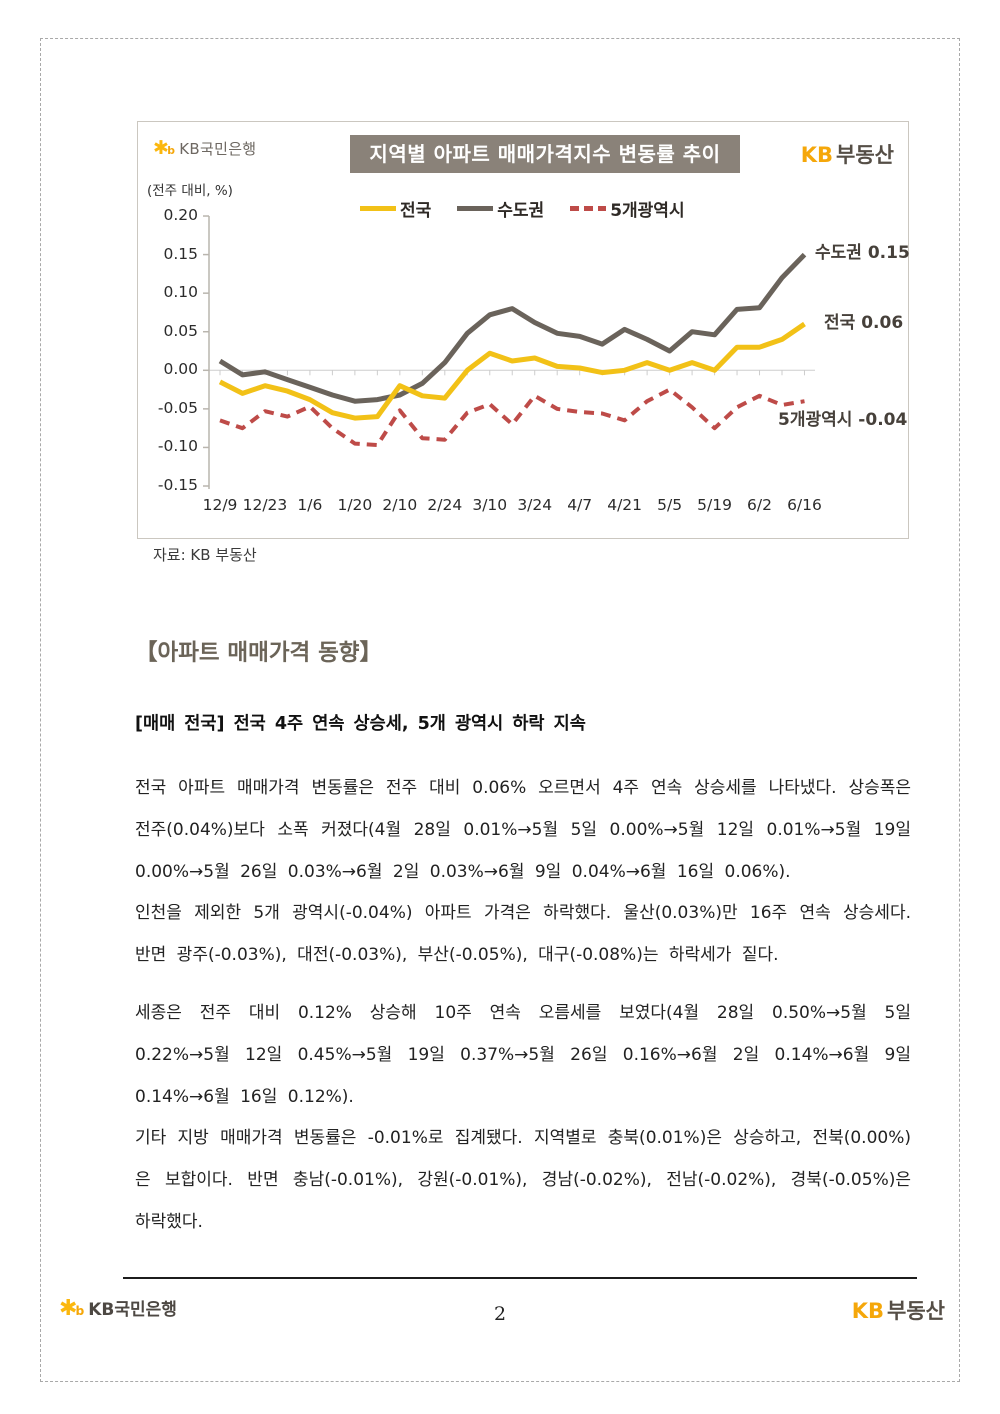 Image resolution: width=1000 pixels, height=1414 pixels. I want to click on legend-item: 5개광역시, so click(627, 208).